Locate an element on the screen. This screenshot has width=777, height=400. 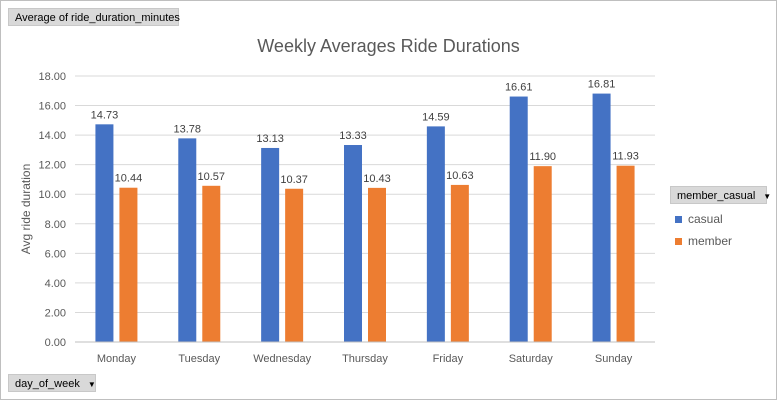
x-tick-label: Friday is located at coordinates (448, 359).